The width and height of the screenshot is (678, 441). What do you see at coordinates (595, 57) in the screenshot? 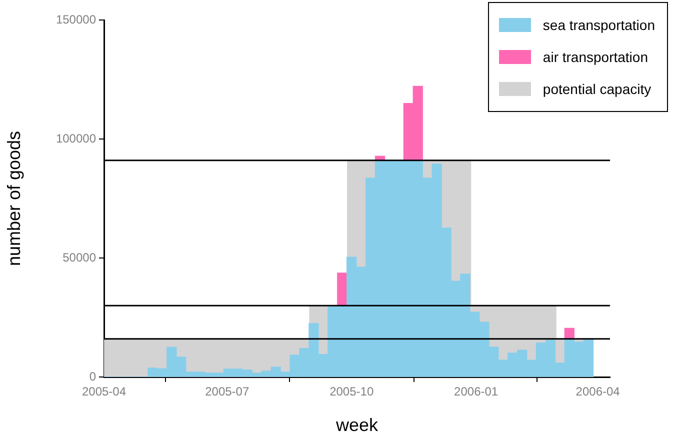
I see `legend-label: air transportation` at bounding box center [595, 57].